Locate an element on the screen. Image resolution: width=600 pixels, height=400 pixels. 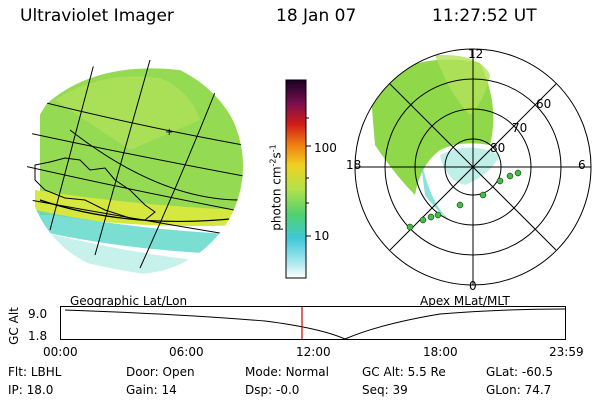
mlat-ring-70: 70 is located at coordinates (520, 128).